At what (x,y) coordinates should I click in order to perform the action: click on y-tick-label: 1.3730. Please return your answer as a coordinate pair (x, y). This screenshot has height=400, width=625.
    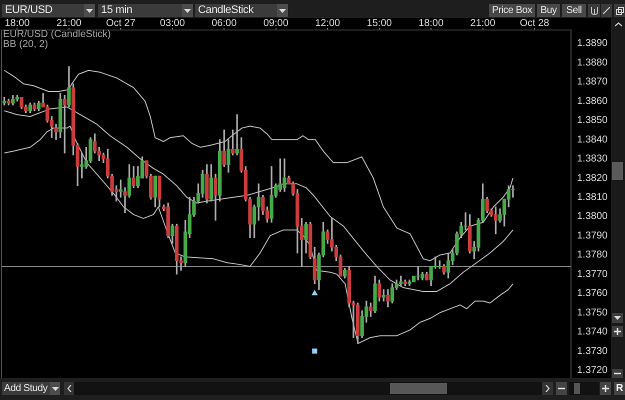
    Looking at the image, I should click on (592, 351).